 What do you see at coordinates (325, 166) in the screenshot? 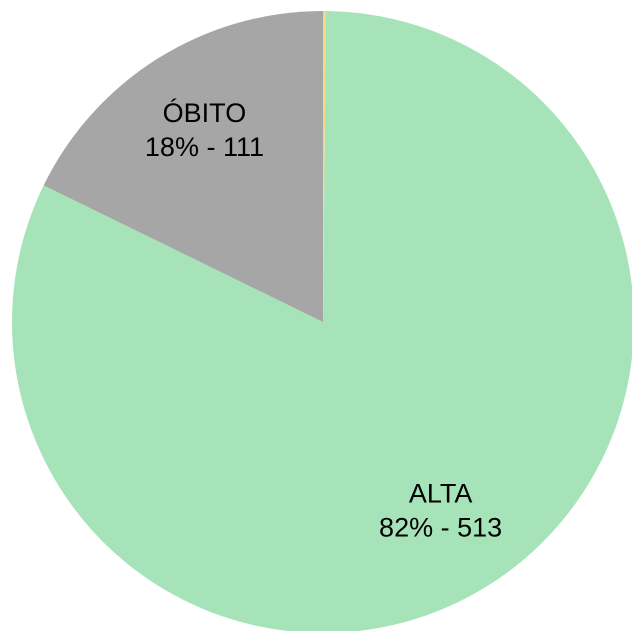
I see `pie-slice` at bounding box center [325, 166].